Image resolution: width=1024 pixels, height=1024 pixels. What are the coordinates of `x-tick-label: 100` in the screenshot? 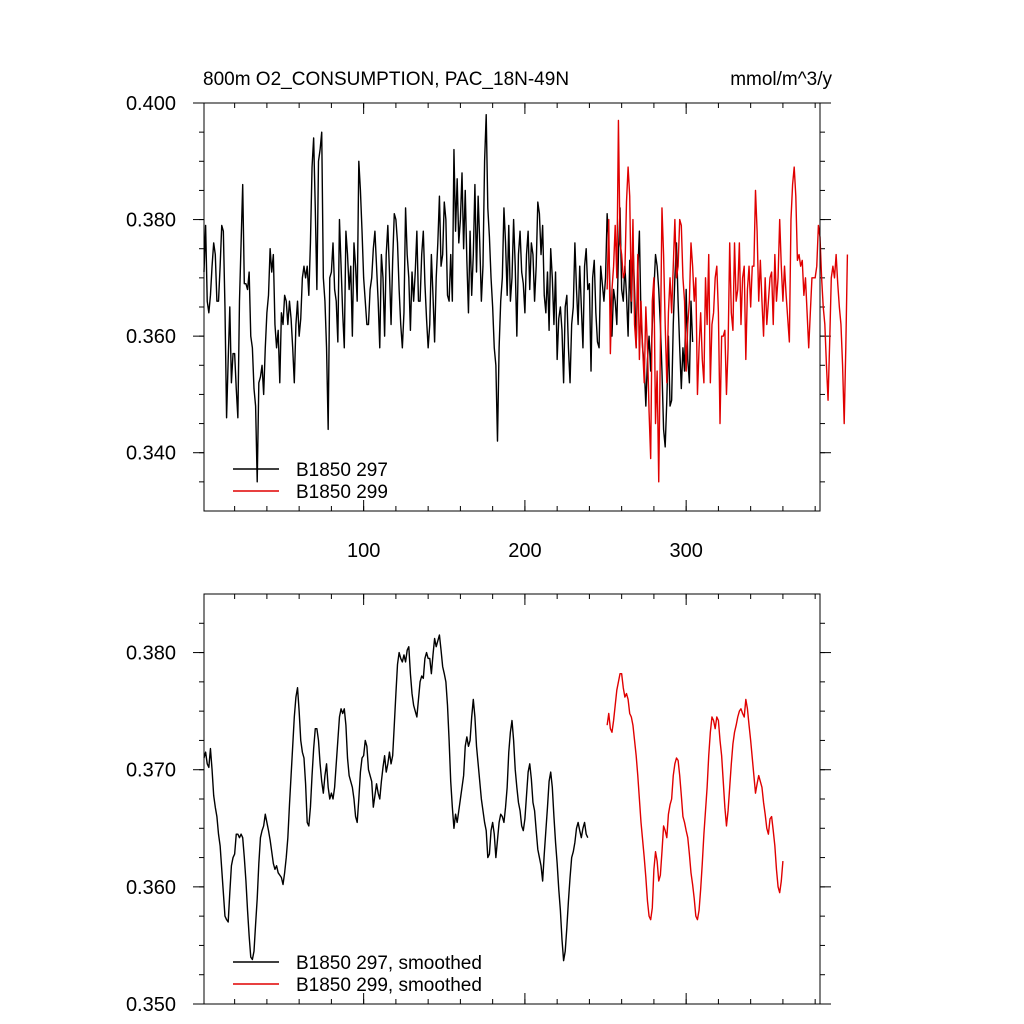 It's located at (363, 551).